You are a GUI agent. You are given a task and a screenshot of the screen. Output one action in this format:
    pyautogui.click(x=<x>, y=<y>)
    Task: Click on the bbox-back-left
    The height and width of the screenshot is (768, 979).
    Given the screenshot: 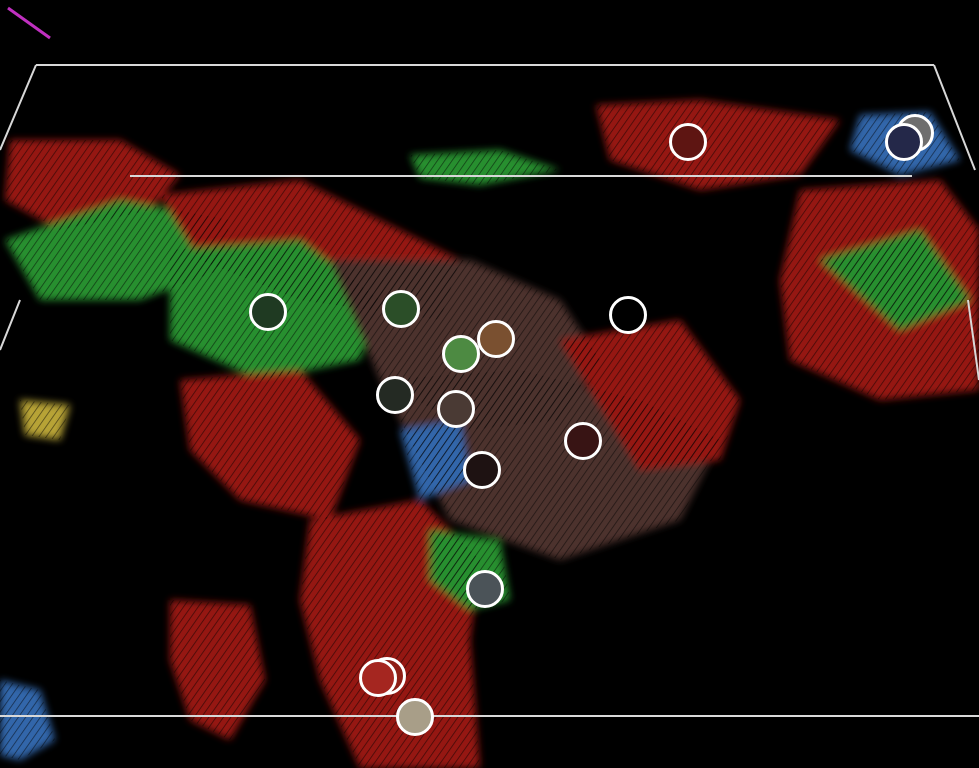 What is the action you would take?
    pyautogui.click(x=18, y=107)
    